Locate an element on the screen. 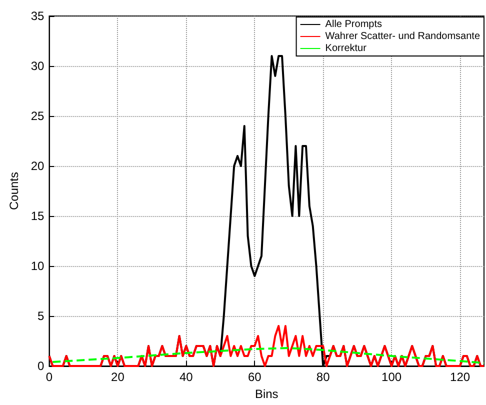 The height and width of the screenshot is (405, 486). x-tick-label: 60 is located at coordinates (255, 377).